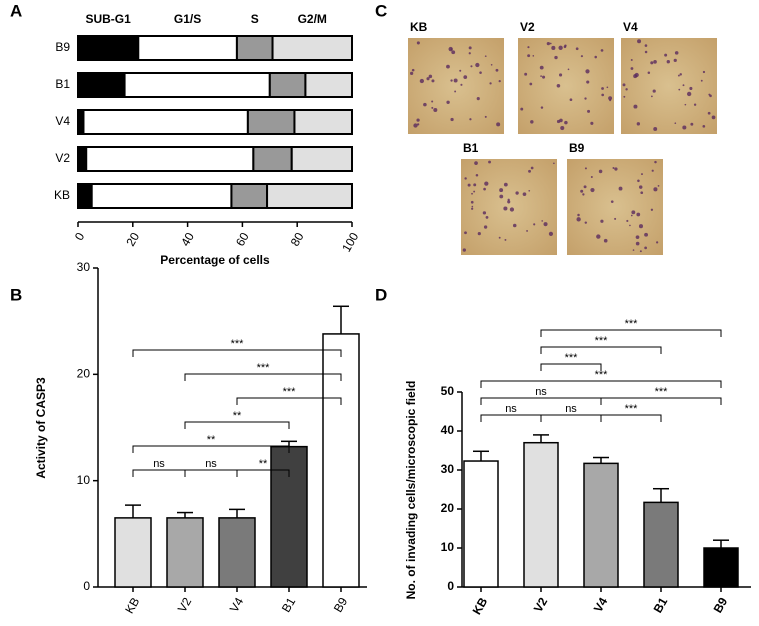  Describe the element at coordinates (185, 605) in the screenshot. I see `x-tick-label: V2` at that location.